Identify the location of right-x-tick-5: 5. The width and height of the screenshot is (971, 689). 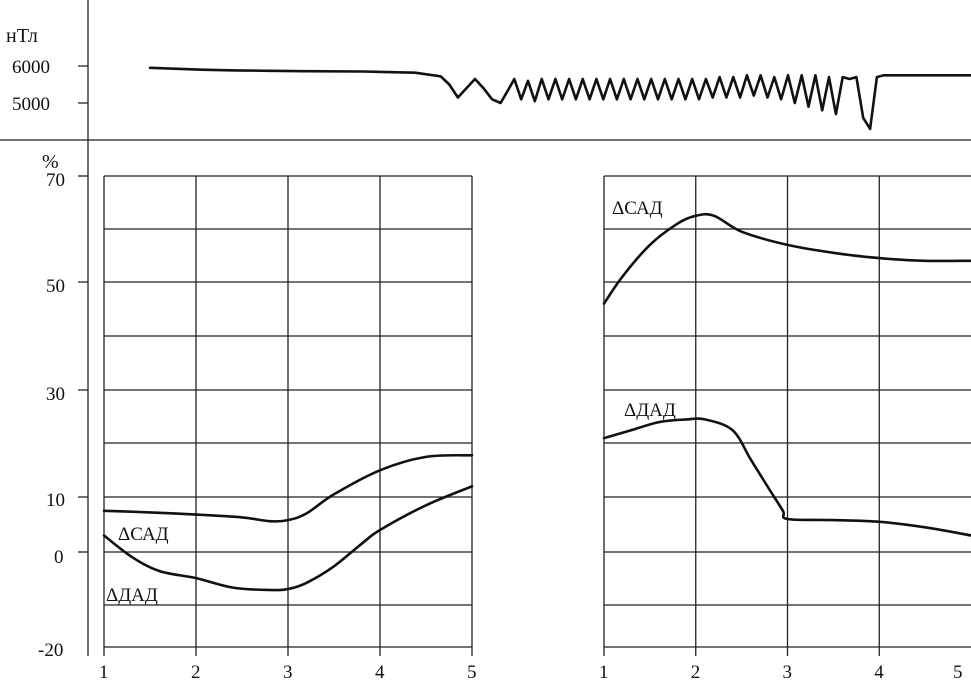
(958, 672).